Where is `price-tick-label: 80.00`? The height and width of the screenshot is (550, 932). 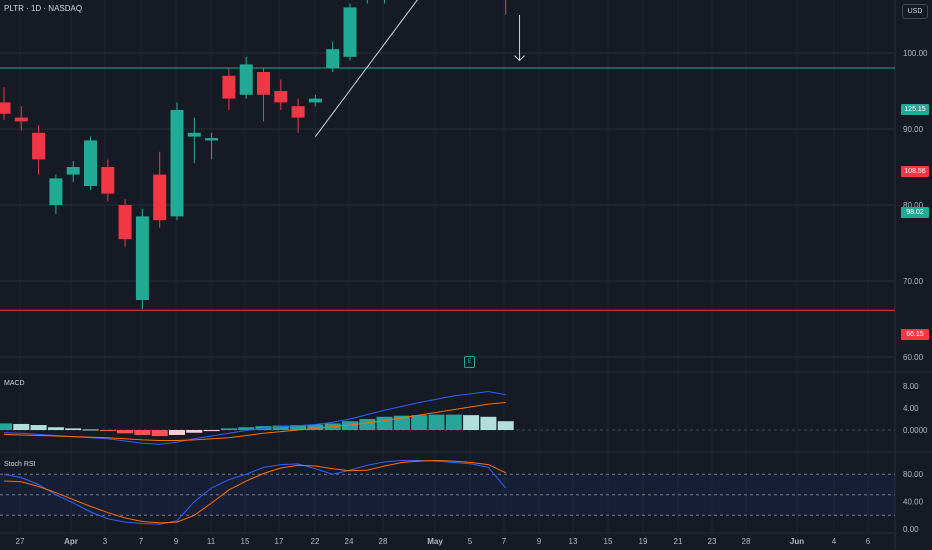 price-tick-label: 80.00 is located at coordinates (913, 205).